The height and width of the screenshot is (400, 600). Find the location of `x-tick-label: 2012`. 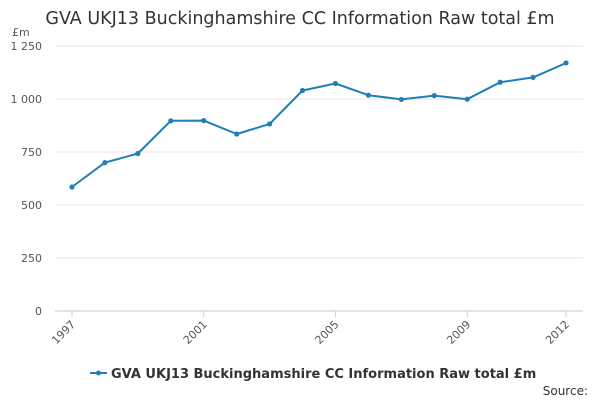

x-tick-label: 2012 is located at coordinates (557, 332).